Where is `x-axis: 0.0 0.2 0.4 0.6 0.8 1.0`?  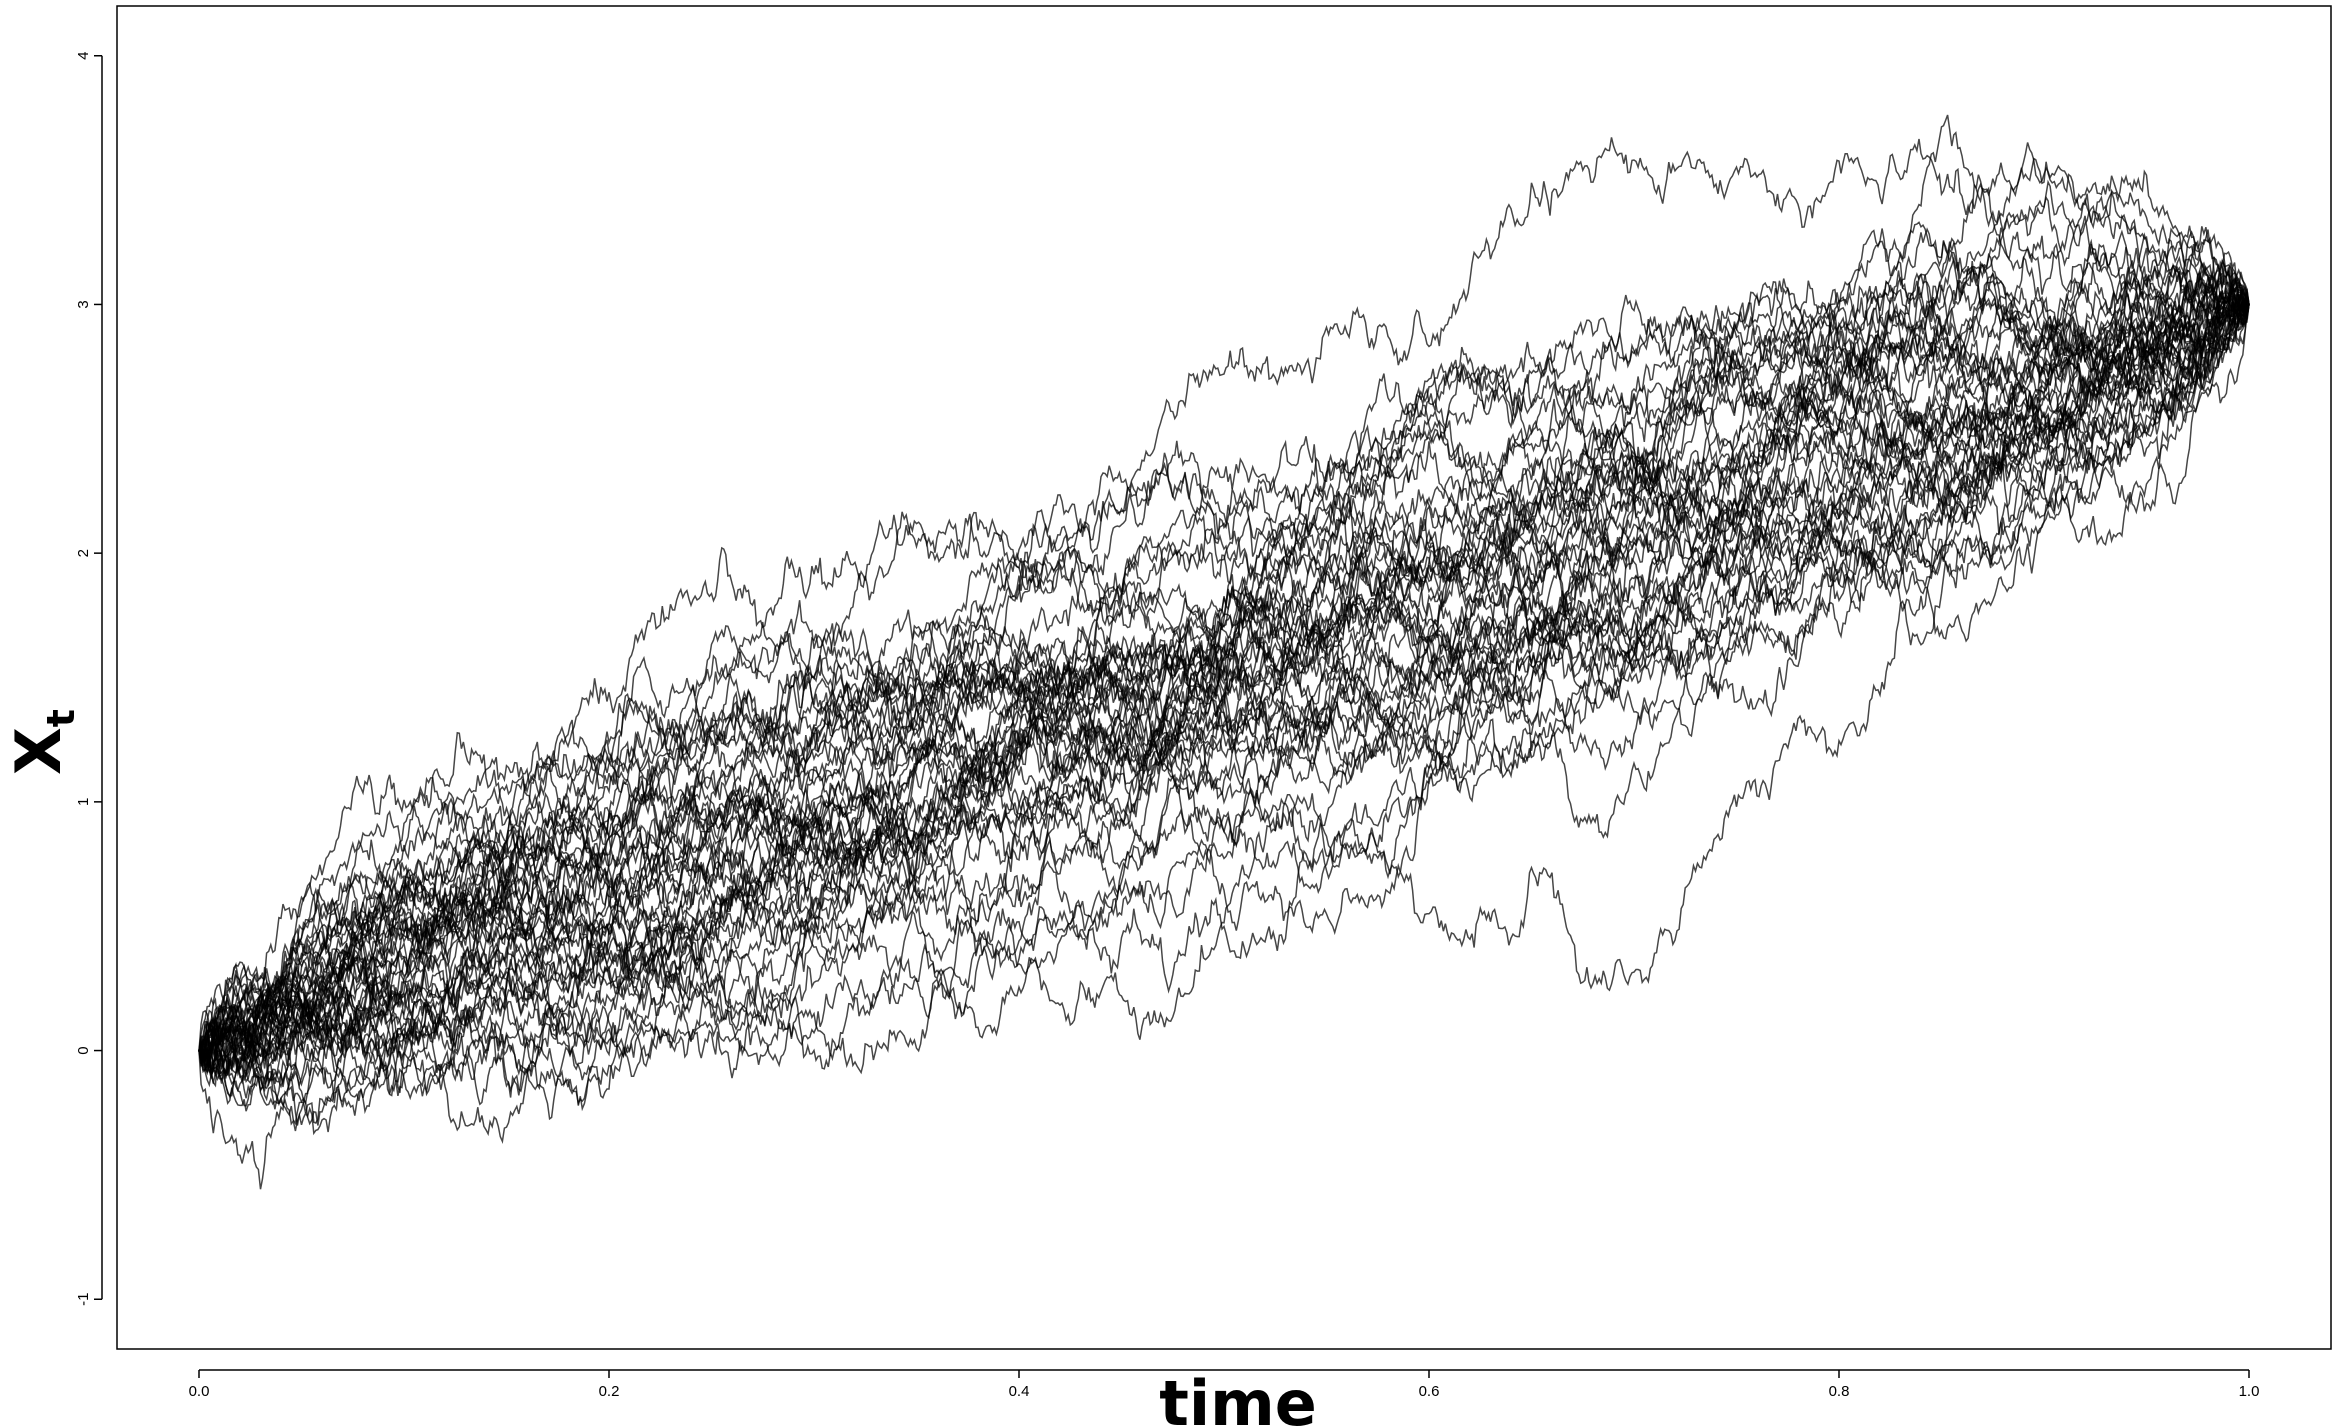
x-axis: 0.0 0.2 0.4 0.6 0.8 1.0 is located at coordinates (1224, 1384).